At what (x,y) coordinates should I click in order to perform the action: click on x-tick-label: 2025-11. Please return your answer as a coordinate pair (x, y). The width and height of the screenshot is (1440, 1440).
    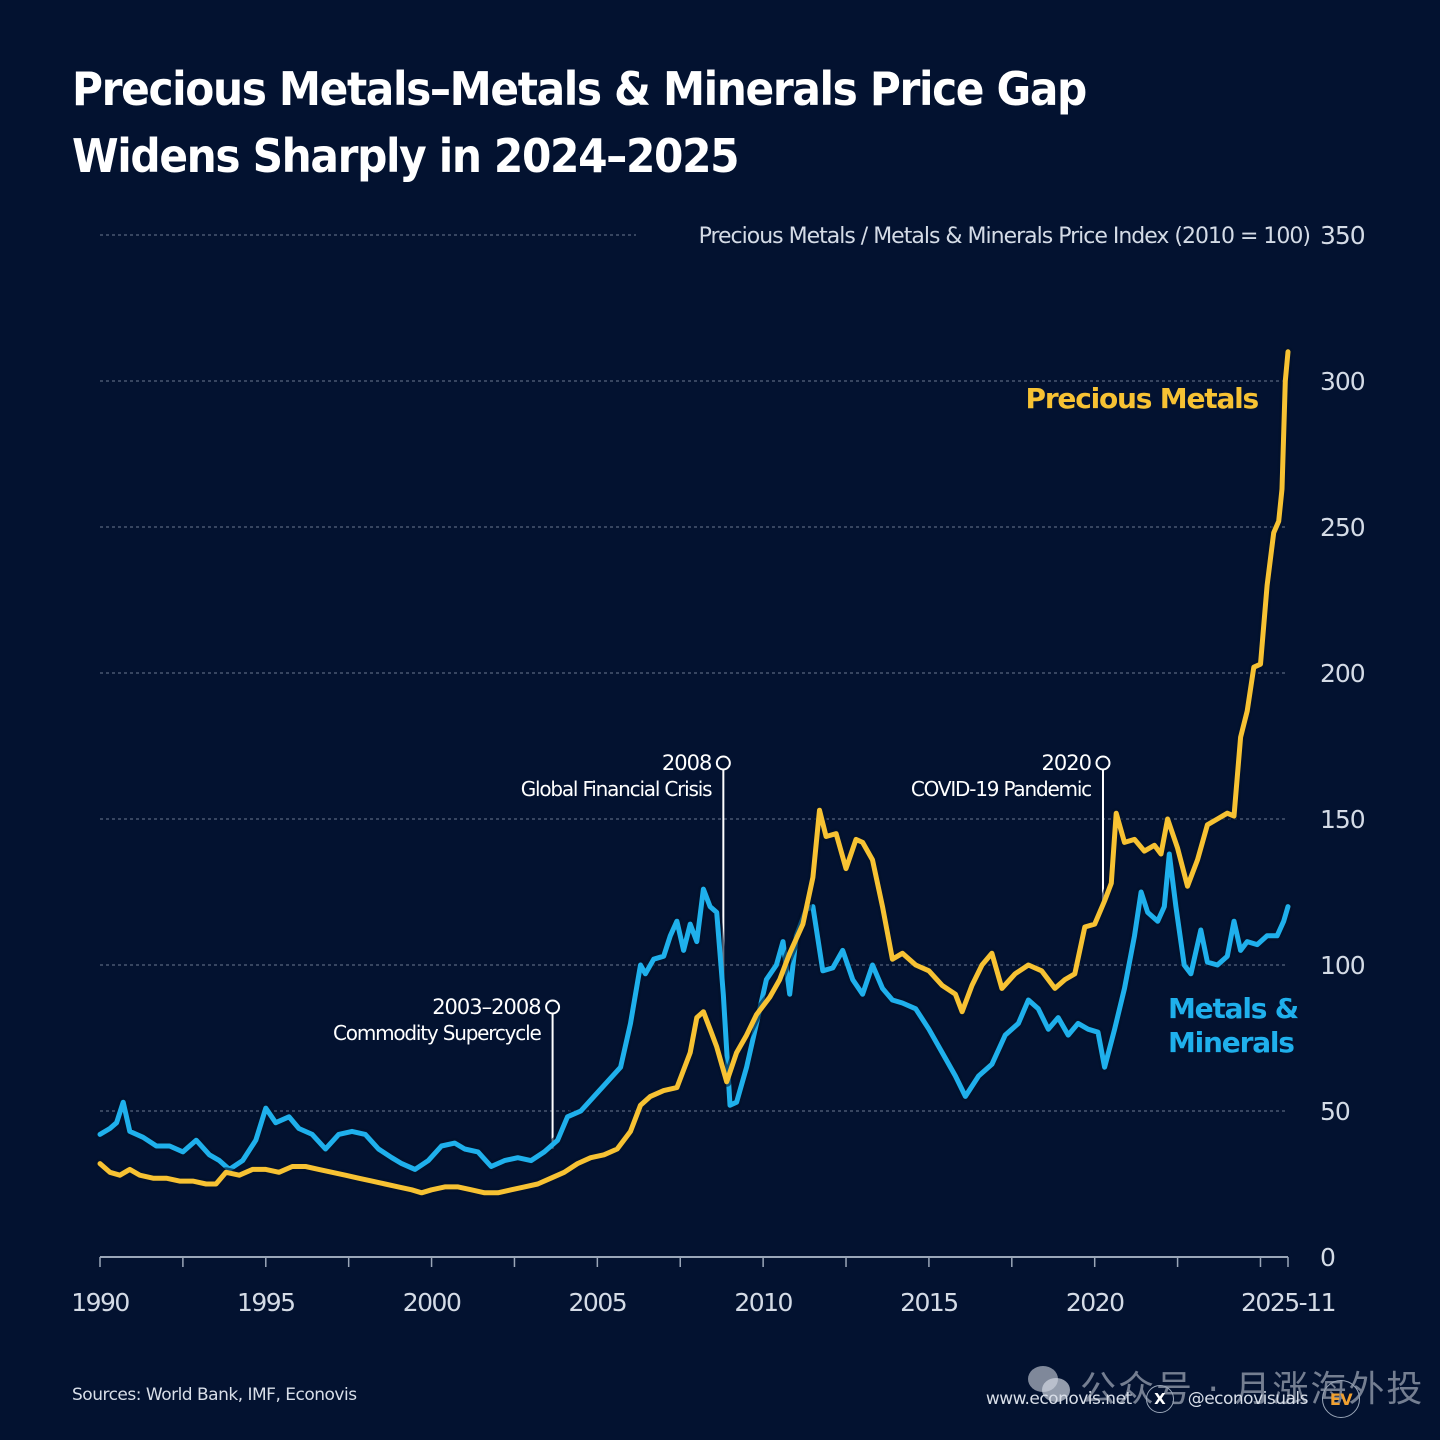
    Looking at the image, I should click on (1288, 1302).